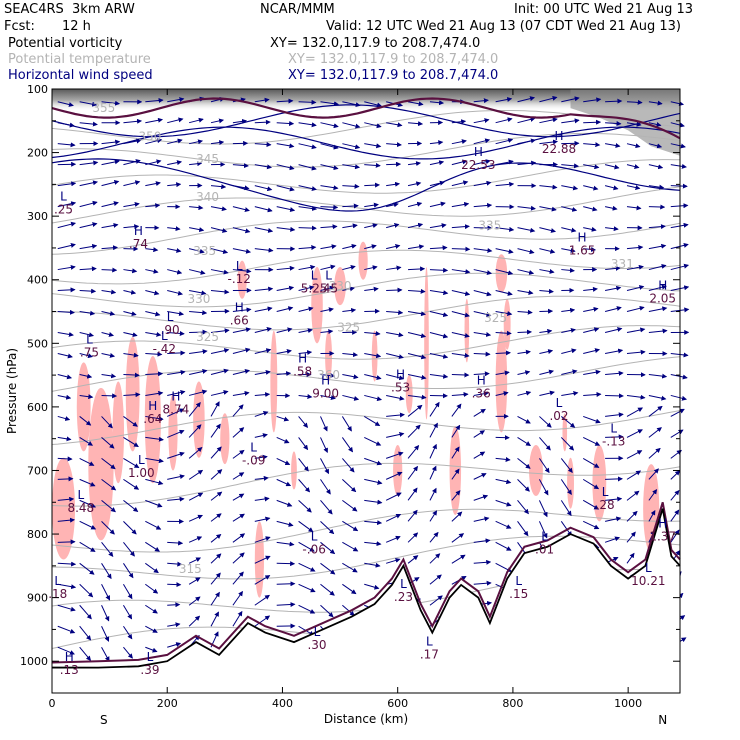  I want to click on extremum-34: H1.65, so click(582, 244).